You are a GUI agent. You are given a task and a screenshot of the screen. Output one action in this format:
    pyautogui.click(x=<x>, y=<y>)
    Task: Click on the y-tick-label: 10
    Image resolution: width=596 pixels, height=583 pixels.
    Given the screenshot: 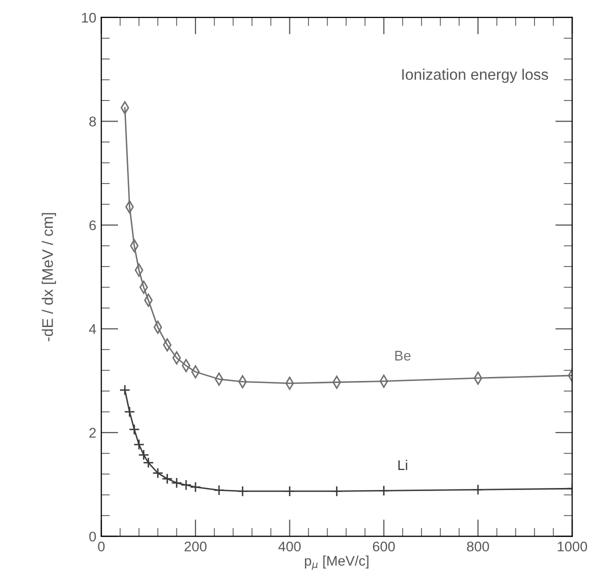 What is the action you would take?
    pyautogui.click(x=89, y=17)
    